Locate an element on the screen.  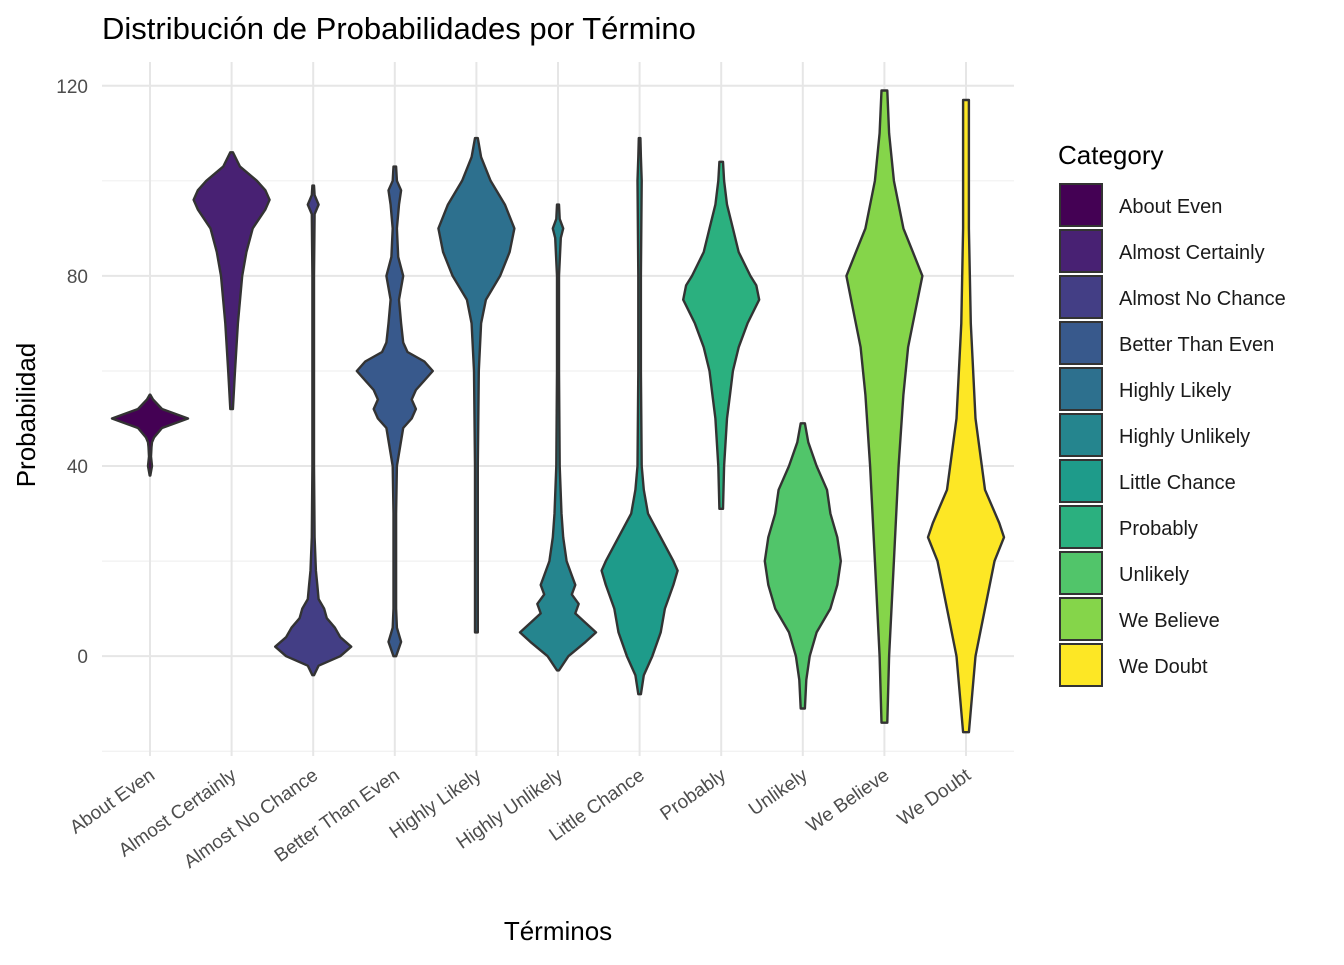
violin-almost-certainly is located at coordinates (231, 281).